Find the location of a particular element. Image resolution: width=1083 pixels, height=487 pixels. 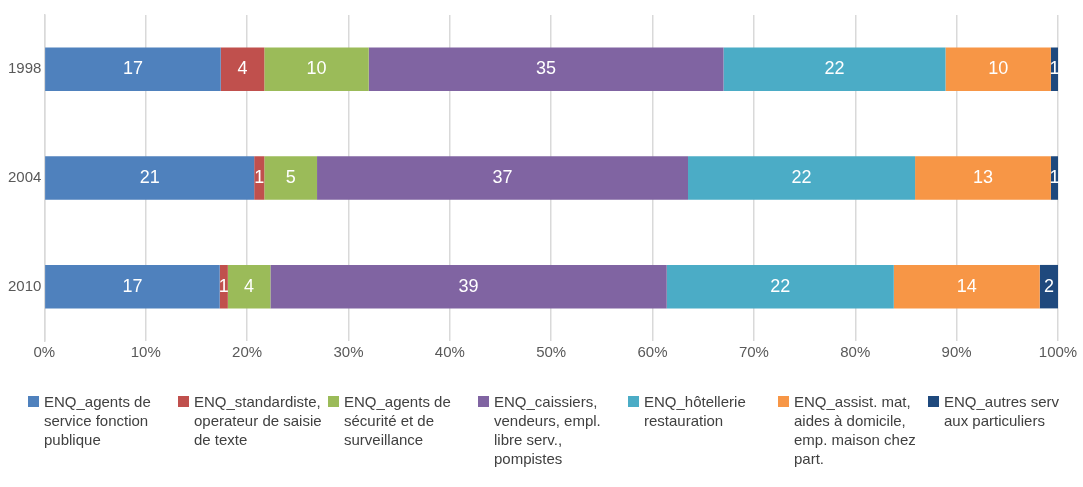

legend-label: ENQ_agents de sécurité et de surveillance is located at coordinates (398, 420).